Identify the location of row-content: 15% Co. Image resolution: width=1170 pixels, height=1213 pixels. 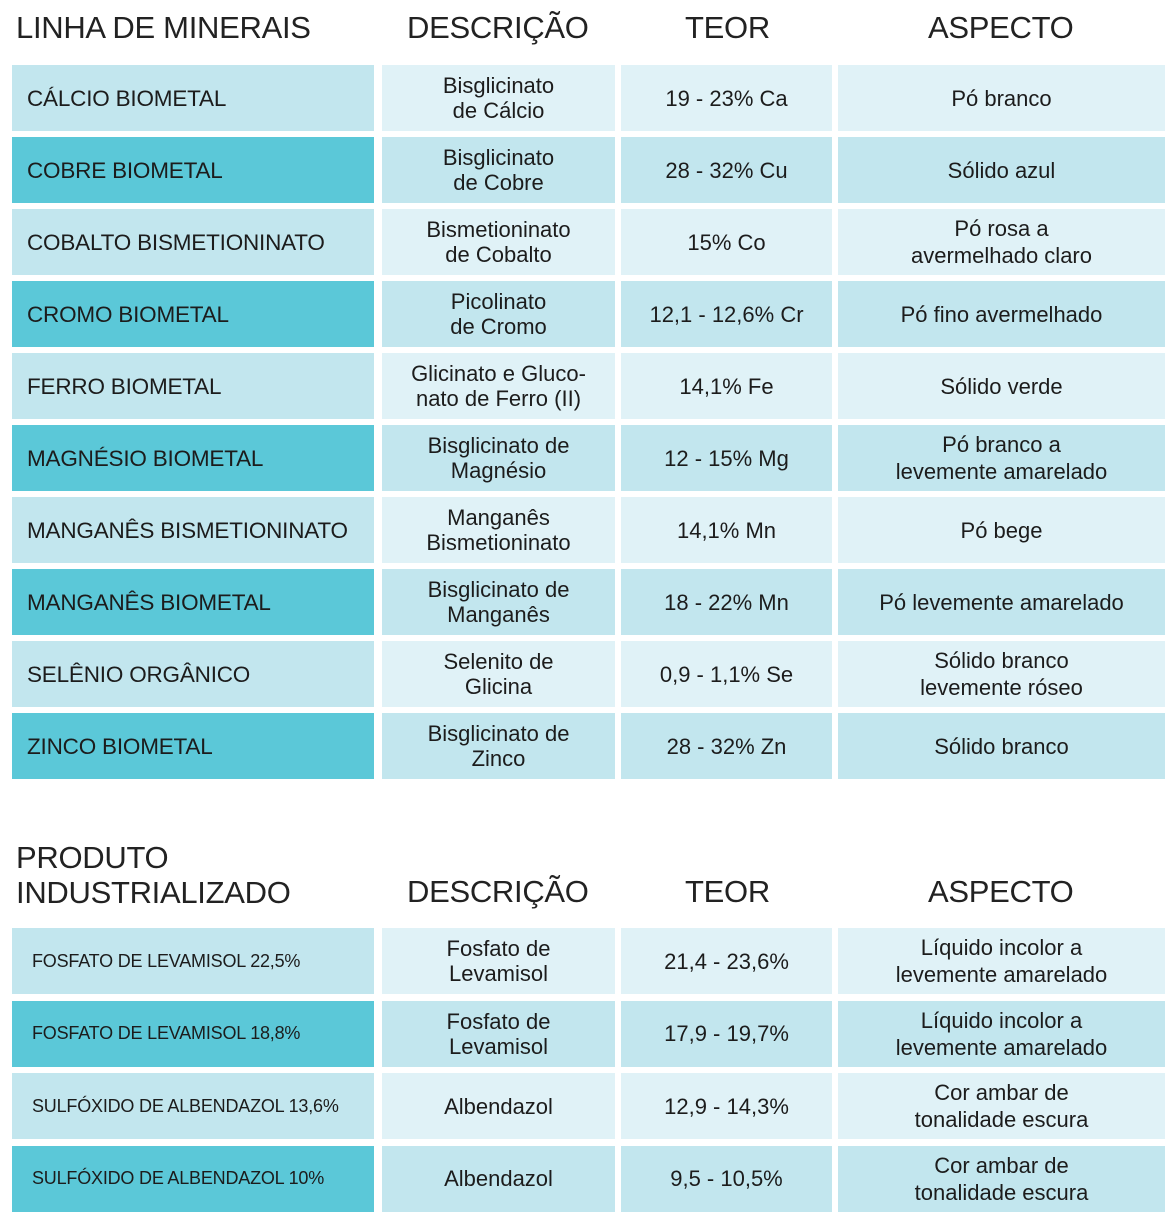
(726, 242).